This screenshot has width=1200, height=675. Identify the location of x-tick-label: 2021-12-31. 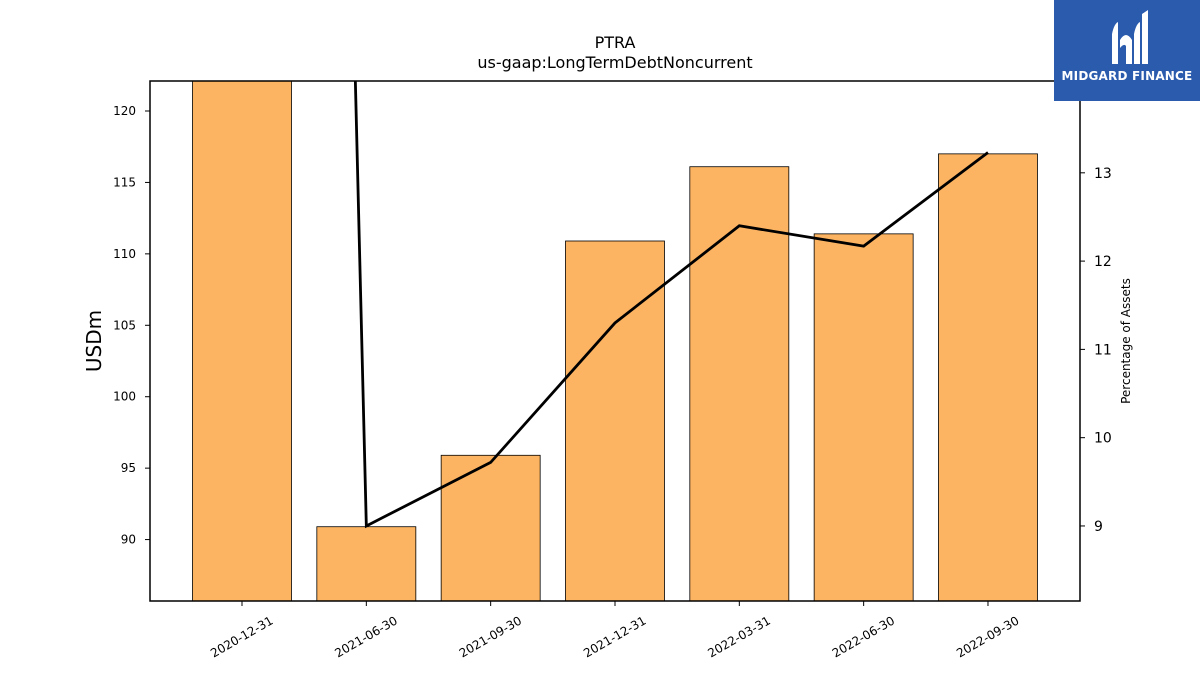
(614, 636).